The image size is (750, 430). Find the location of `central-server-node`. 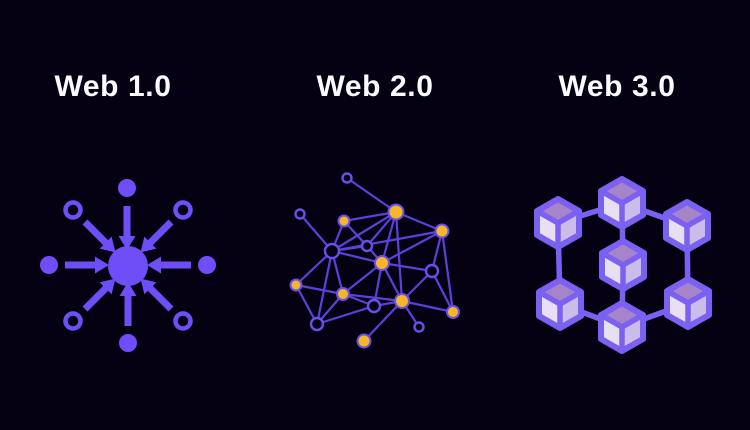

central-server-node is located at coordinates (128, 266).